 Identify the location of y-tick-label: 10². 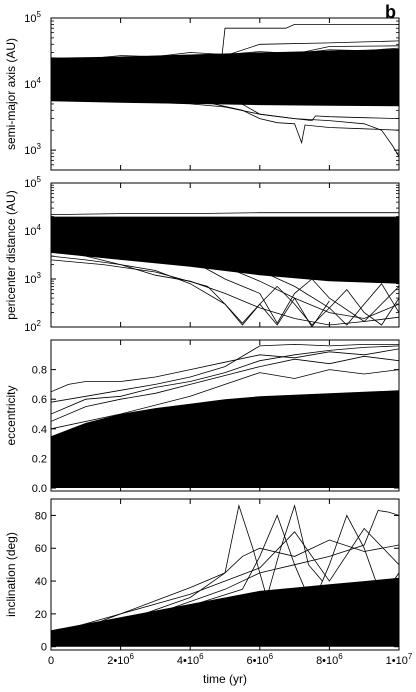
(32, 326).